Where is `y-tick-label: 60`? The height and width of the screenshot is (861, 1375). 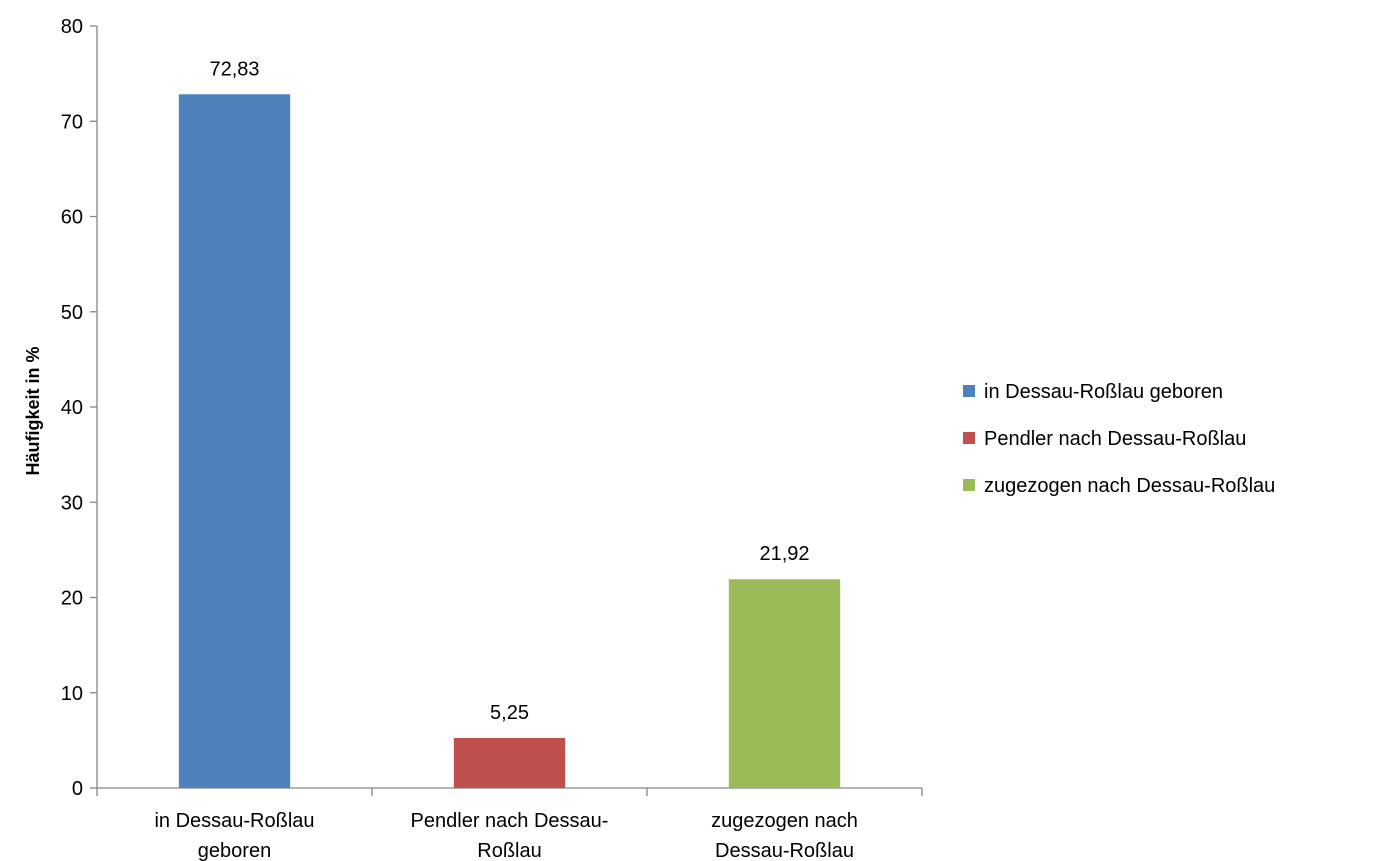 y-tick-label: 60 is located at coordinates (72, 218).